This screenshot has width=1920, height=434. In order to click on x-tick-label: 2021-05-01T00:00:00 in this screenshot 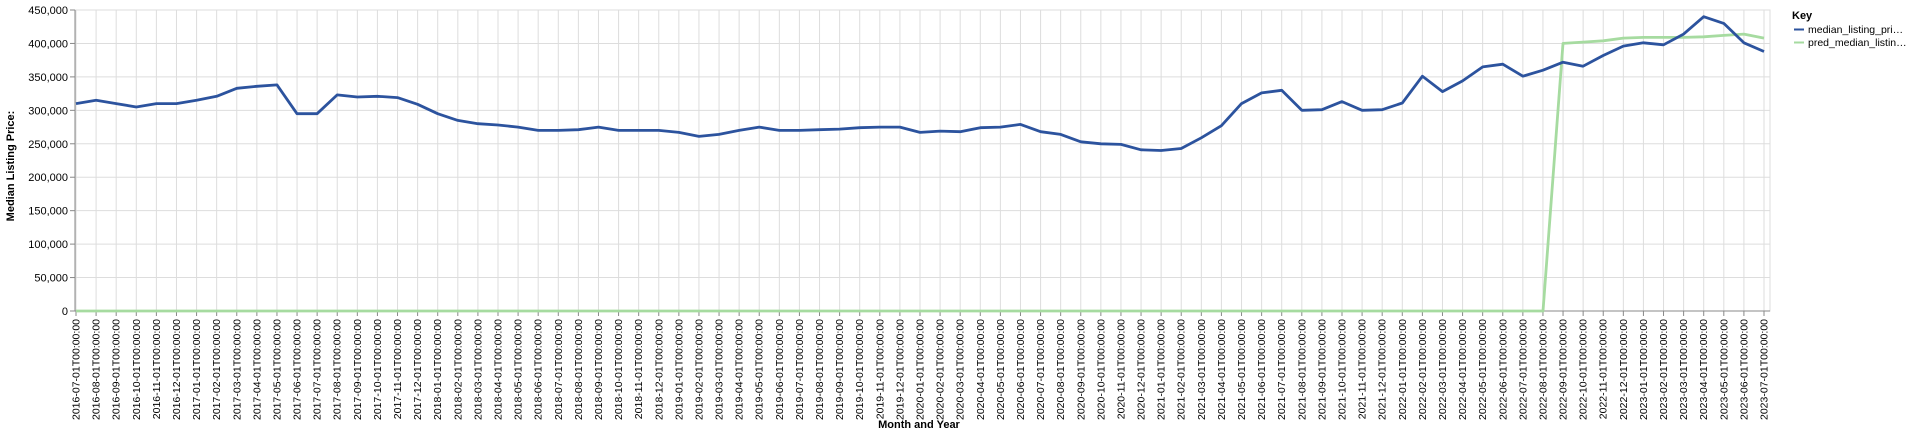, I will do `click(1242, 369)`.